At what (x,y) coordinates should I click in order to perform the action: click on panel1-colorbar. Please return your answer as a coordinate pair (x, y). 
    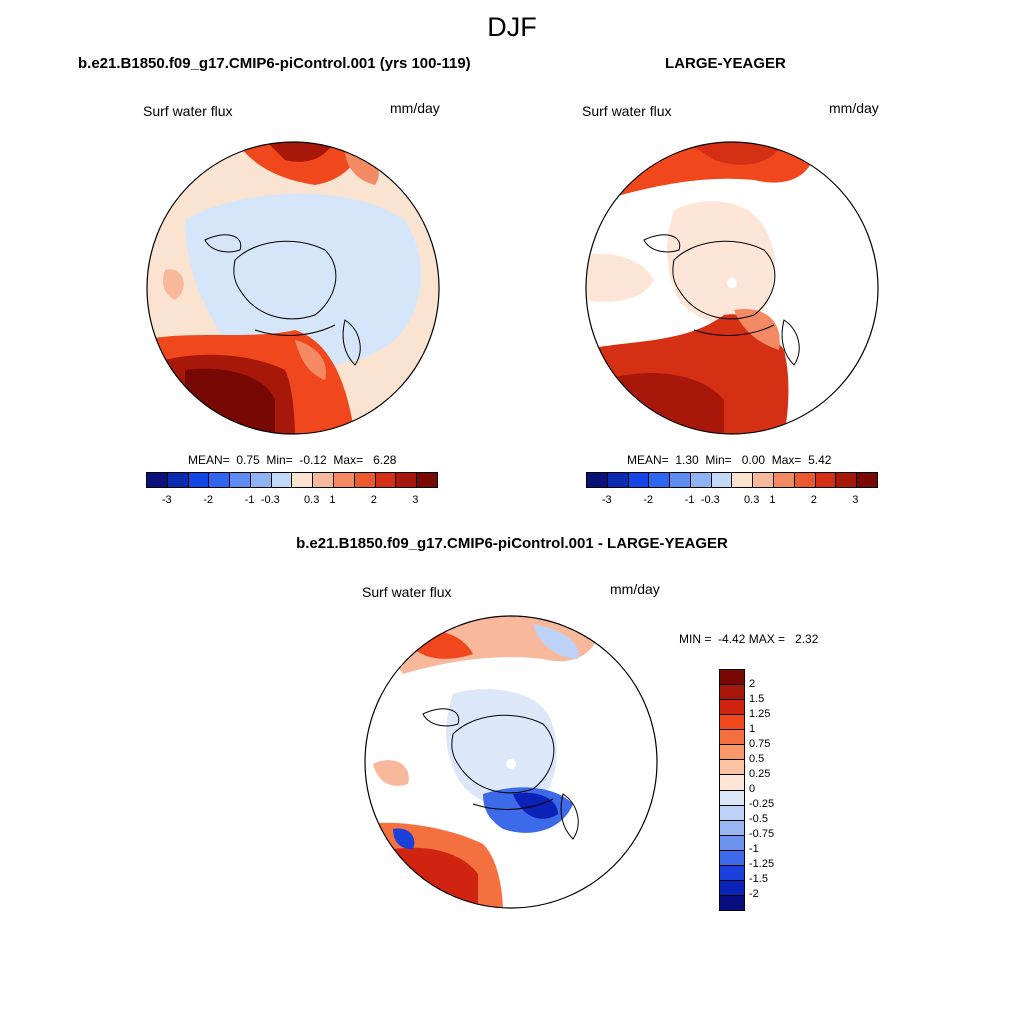
    Looking at the image, I should click on (292, 480).